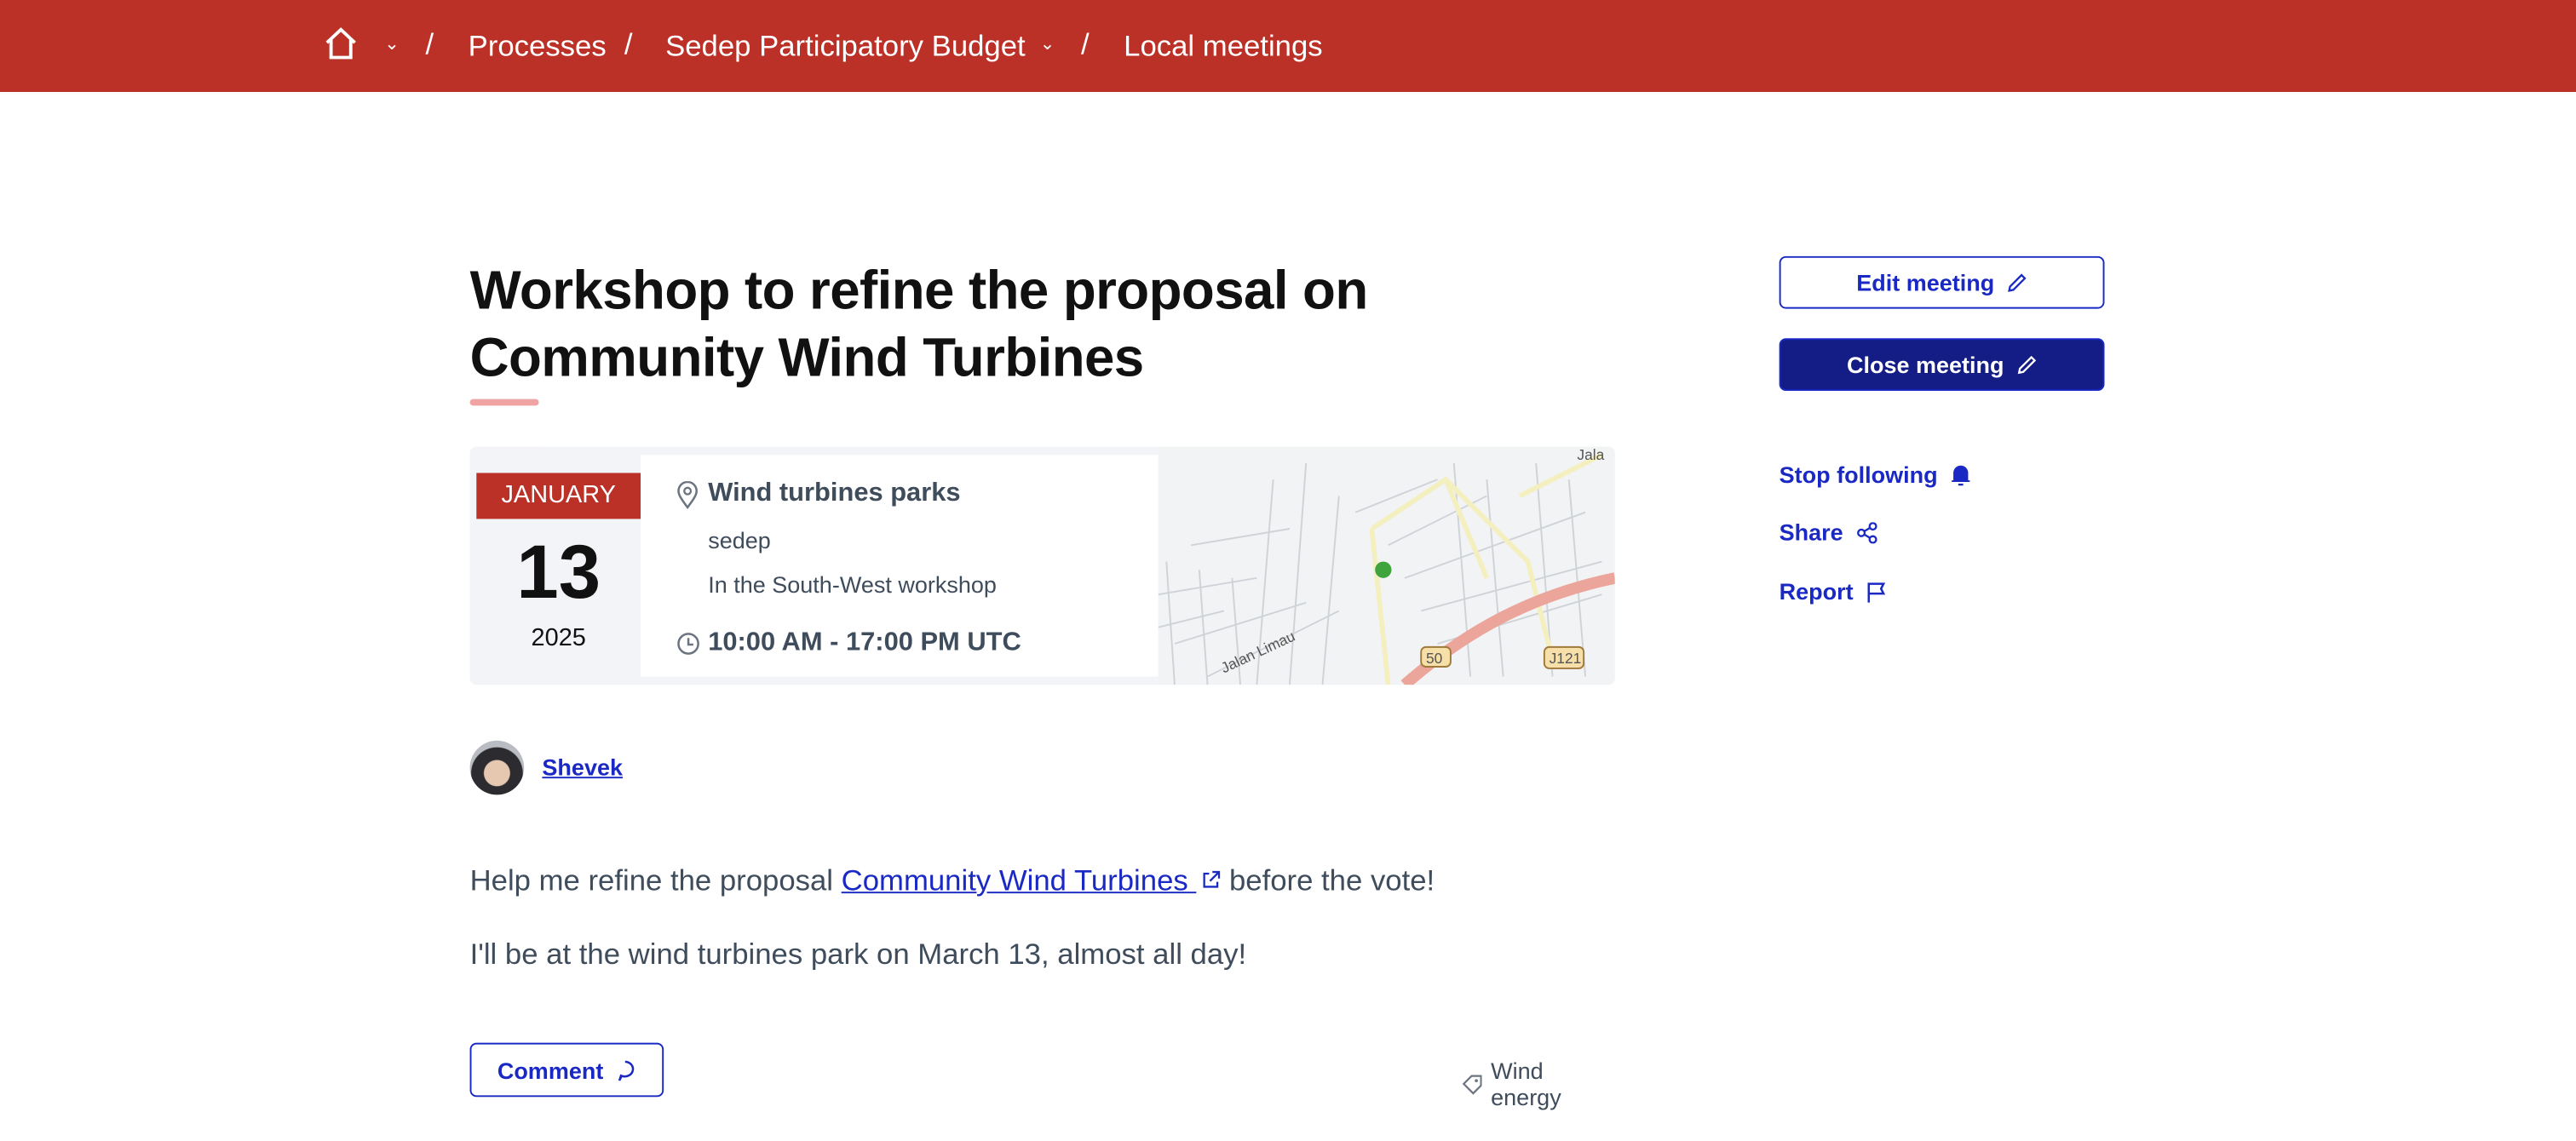  Describe the element at coordinates (626, 1070) in the screenshot. I see `comment-icon` at that location.